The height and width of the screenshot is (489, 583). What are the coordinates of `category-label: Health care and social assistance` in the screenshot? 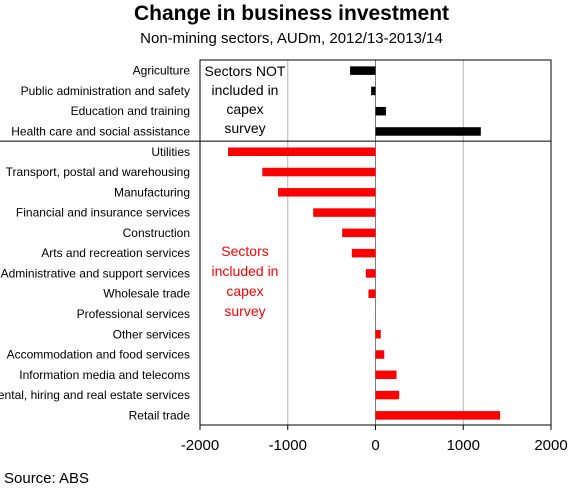 It's located at (100, 131).